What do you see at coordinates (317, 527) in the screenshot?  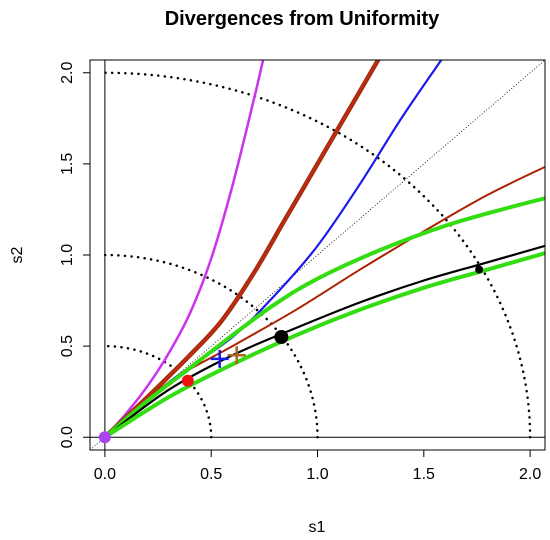 I see `x-axis-label: s1` at bounding box center [317, 527].